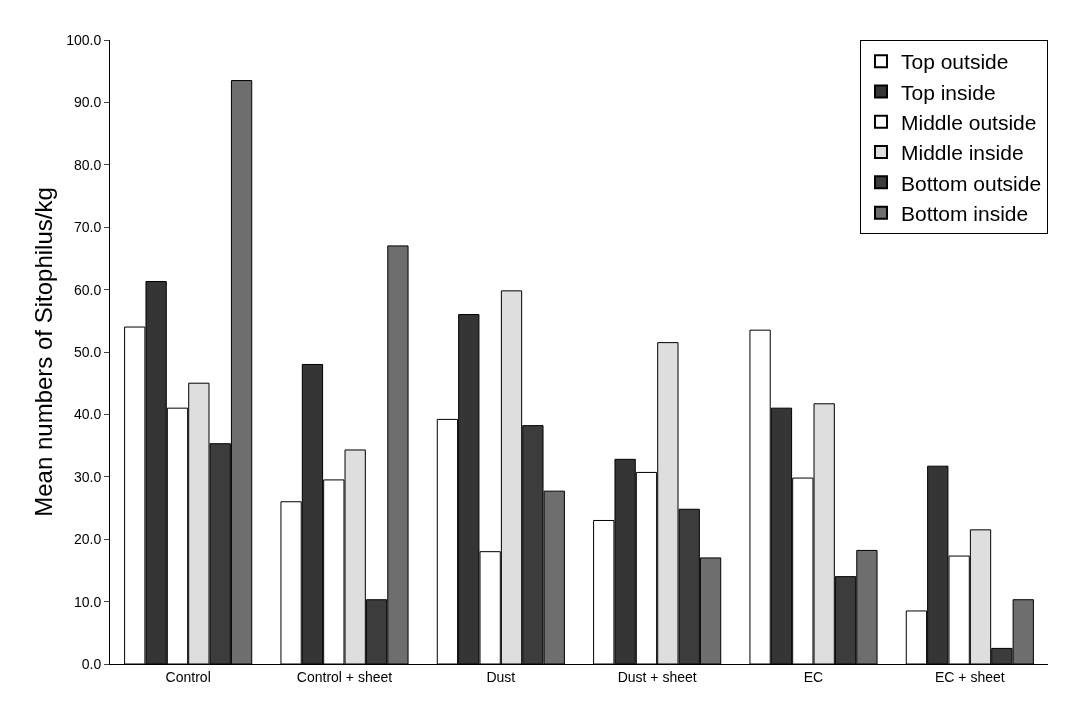  Describe the element at coordinates (84, 39) in the screenshot. I see `y-tick-label: 100.0` at that location.